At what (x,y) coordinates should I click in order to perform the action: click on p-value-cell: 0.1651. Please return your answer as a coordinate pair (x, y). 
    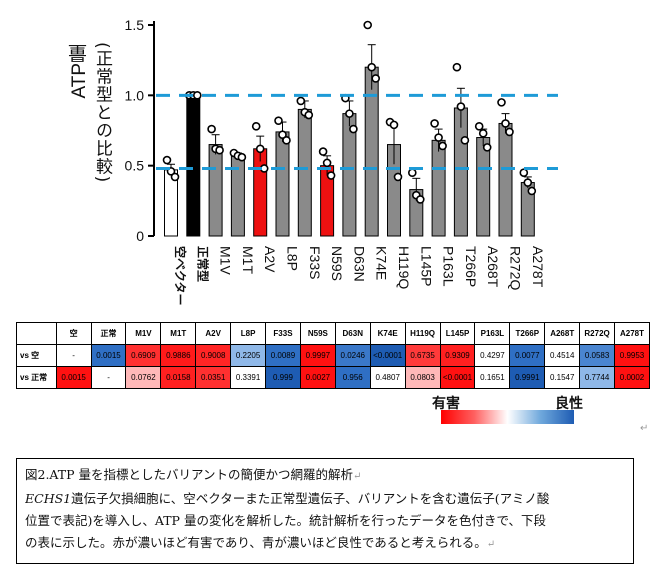
    Looking at the image, I should click on (492, 377).